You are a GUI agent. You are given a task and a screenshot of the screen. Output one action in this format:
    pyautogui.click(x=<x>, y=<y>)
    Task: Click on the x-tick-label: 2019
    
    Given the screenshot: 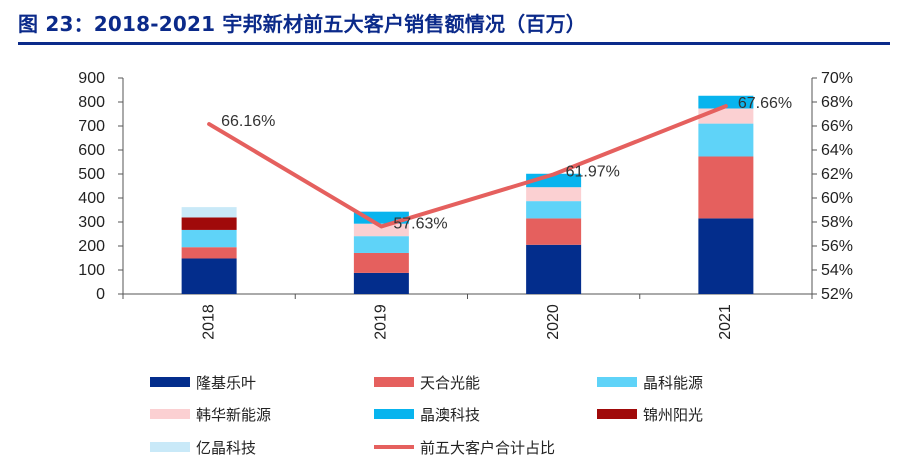 What is the action you would take?
    pyautogui.click(x=381, y=322)
    